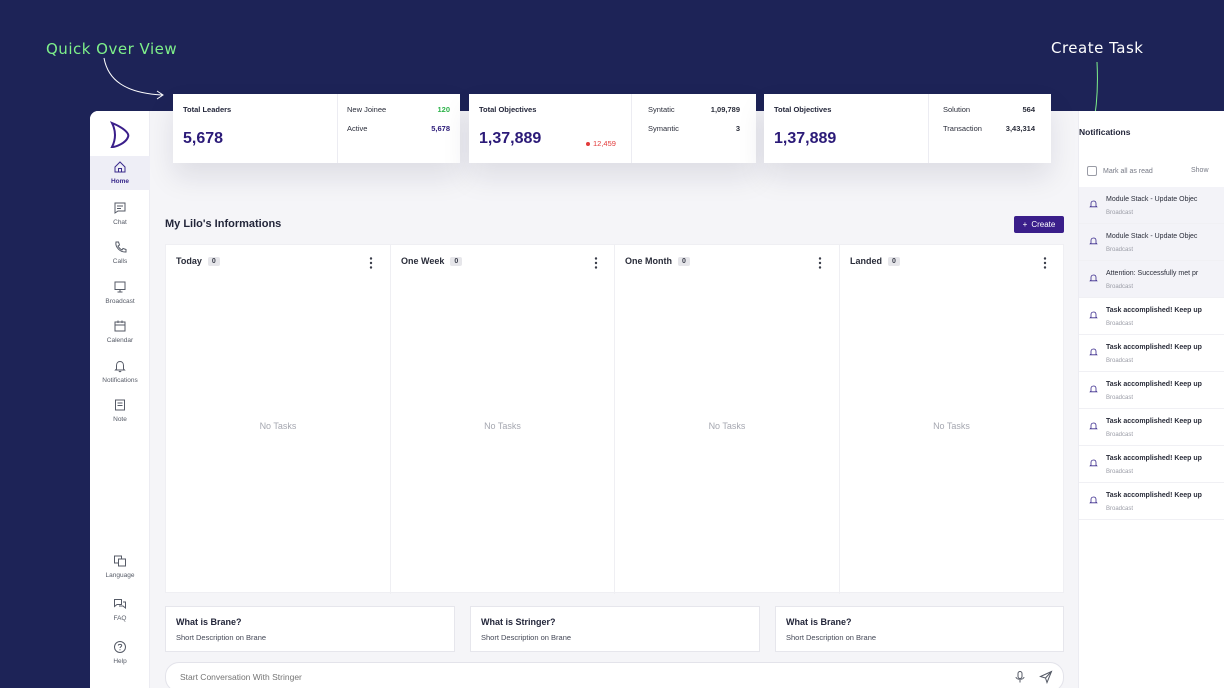 This screenshot has height=688, width=1224. Describe the element at coordinates (120, 287) in the screenshot. I see `broadcast-icon` at that location.